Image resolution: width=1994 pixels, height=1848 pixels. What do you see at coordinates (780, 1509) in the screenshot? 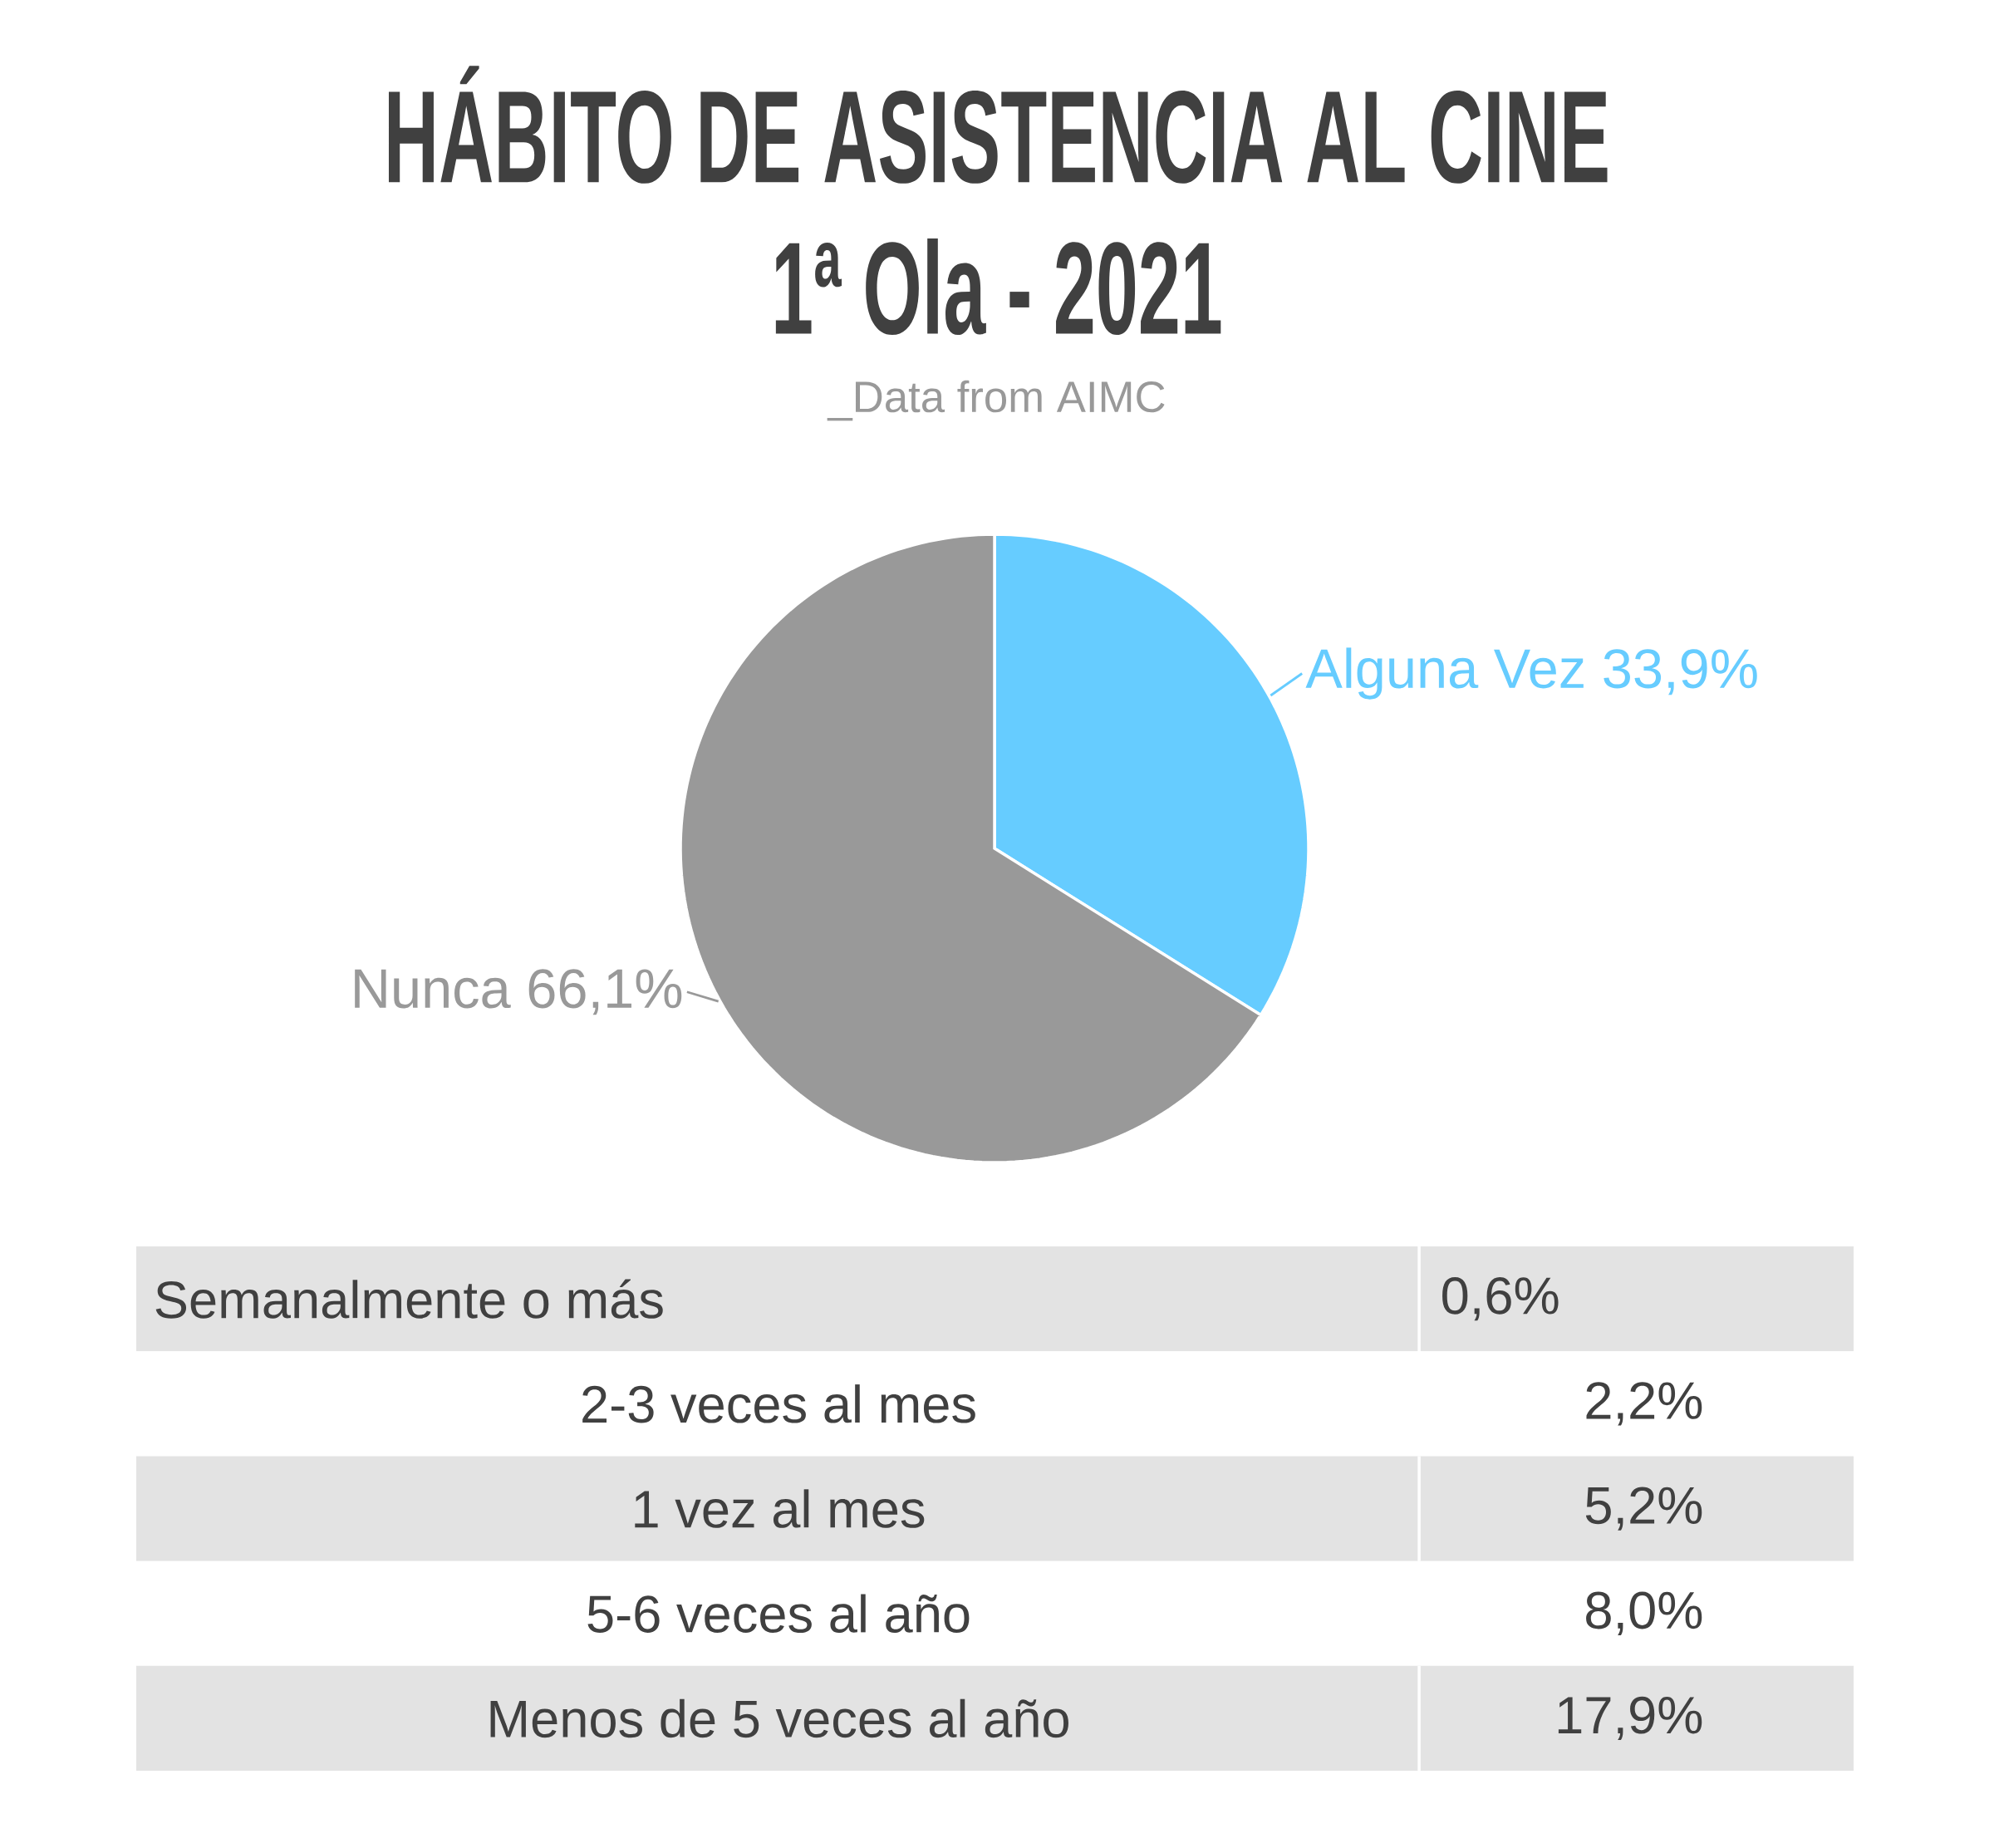
I see `category-label: 1 vez al mes` at bounding box center [780, 1509].